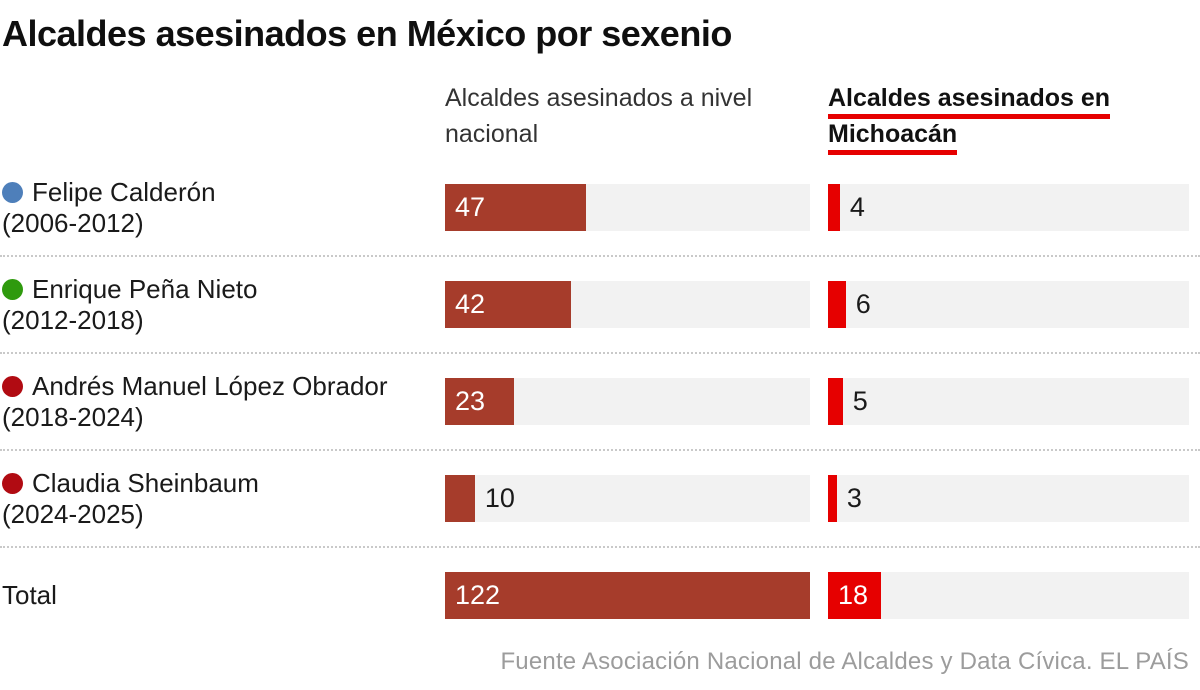  I want to click on michoacan-bar-track: 3, so click(1008, 498).